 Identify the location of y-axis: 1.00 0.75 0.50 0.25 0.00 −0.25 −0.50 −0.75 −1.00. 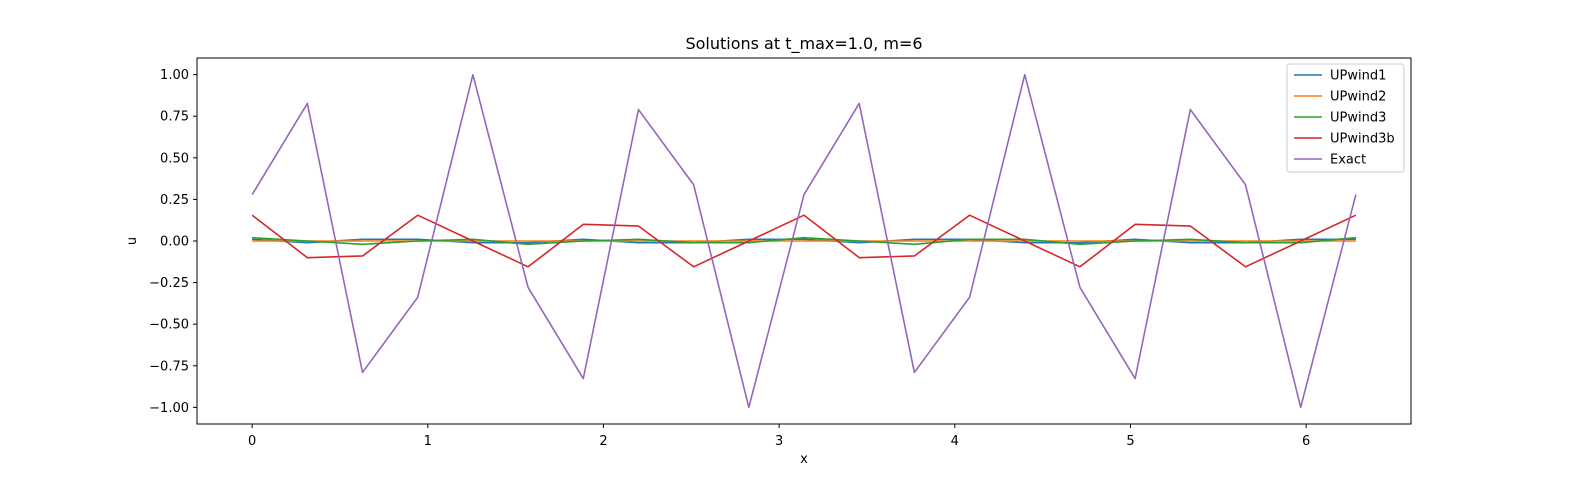
(173, 242).